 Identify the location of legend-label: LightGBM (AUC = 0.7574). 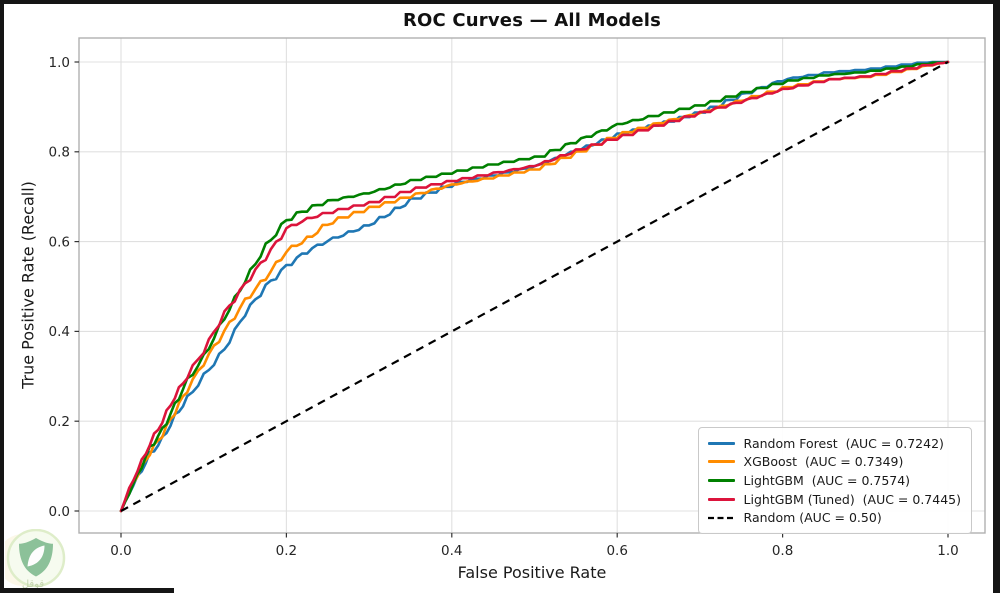
(827, 480).